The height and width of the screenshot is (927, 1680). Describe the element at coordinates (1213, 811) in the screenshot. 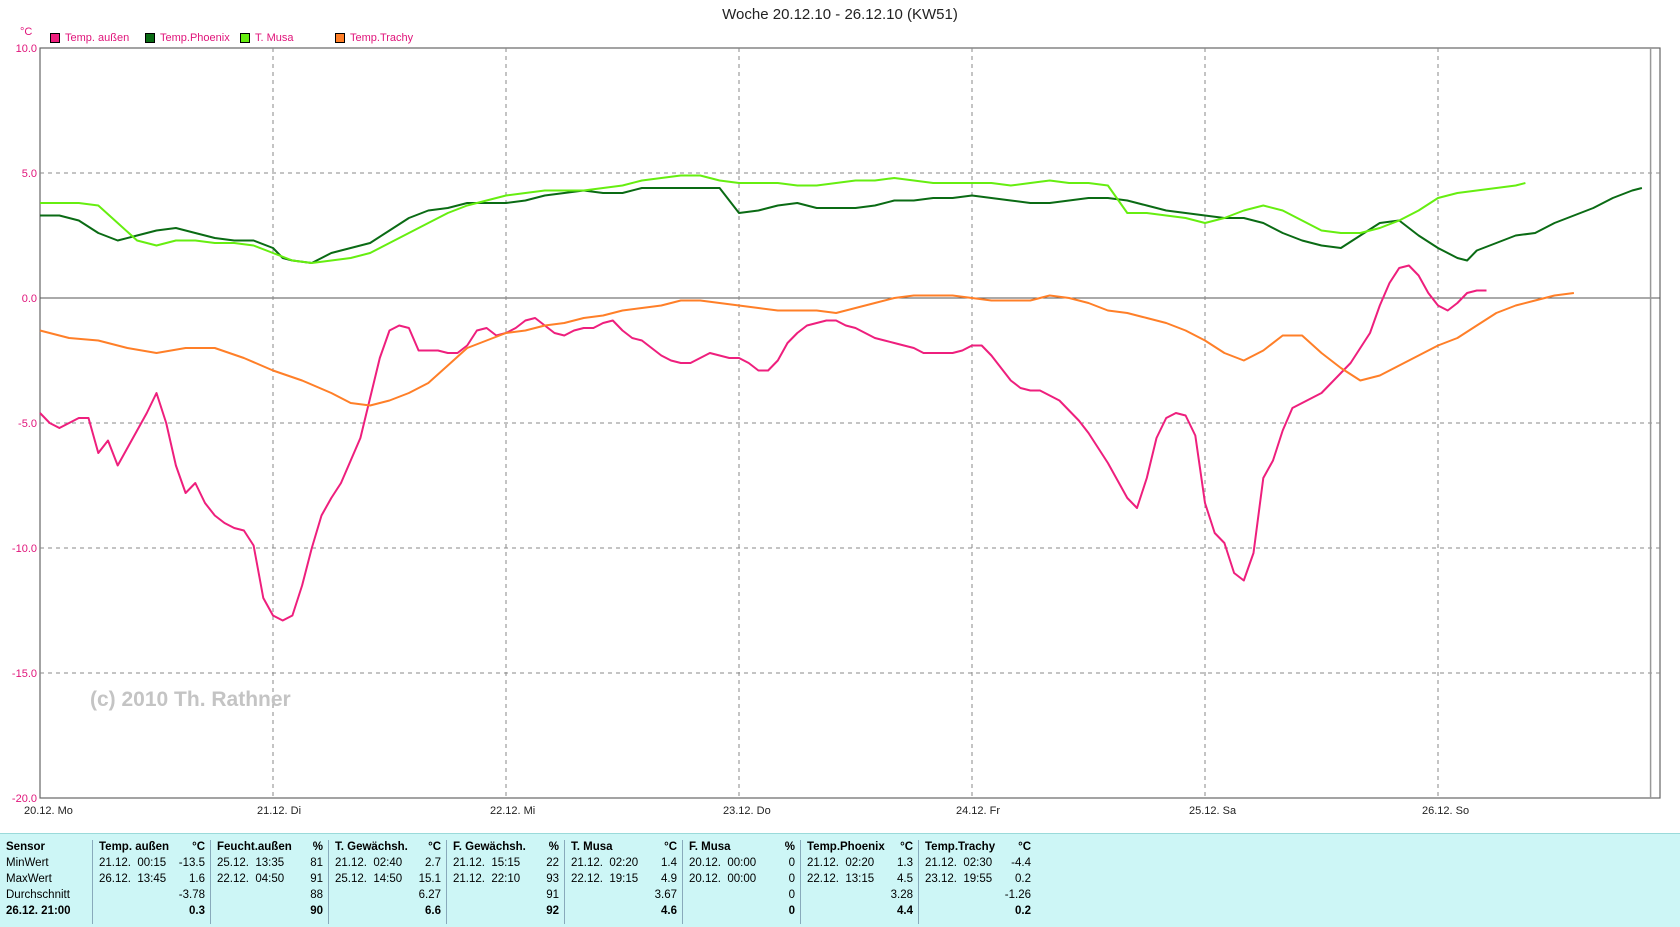

I see `x-tick-label: 25.12. Sa` at that location.